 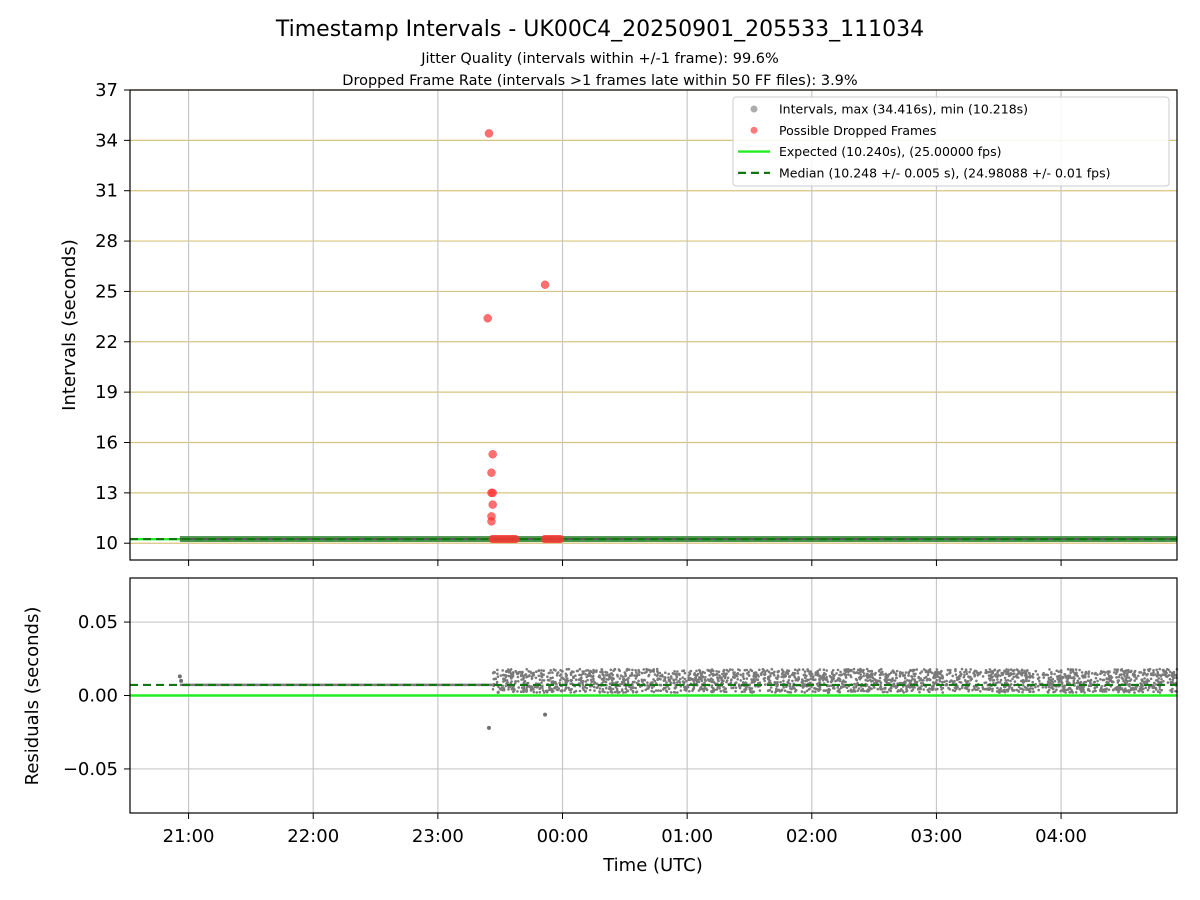 What do you see at coordinates (492, 493) in the screenshot?
I see `dropped-frame-point` at bounding box center [492, 493].